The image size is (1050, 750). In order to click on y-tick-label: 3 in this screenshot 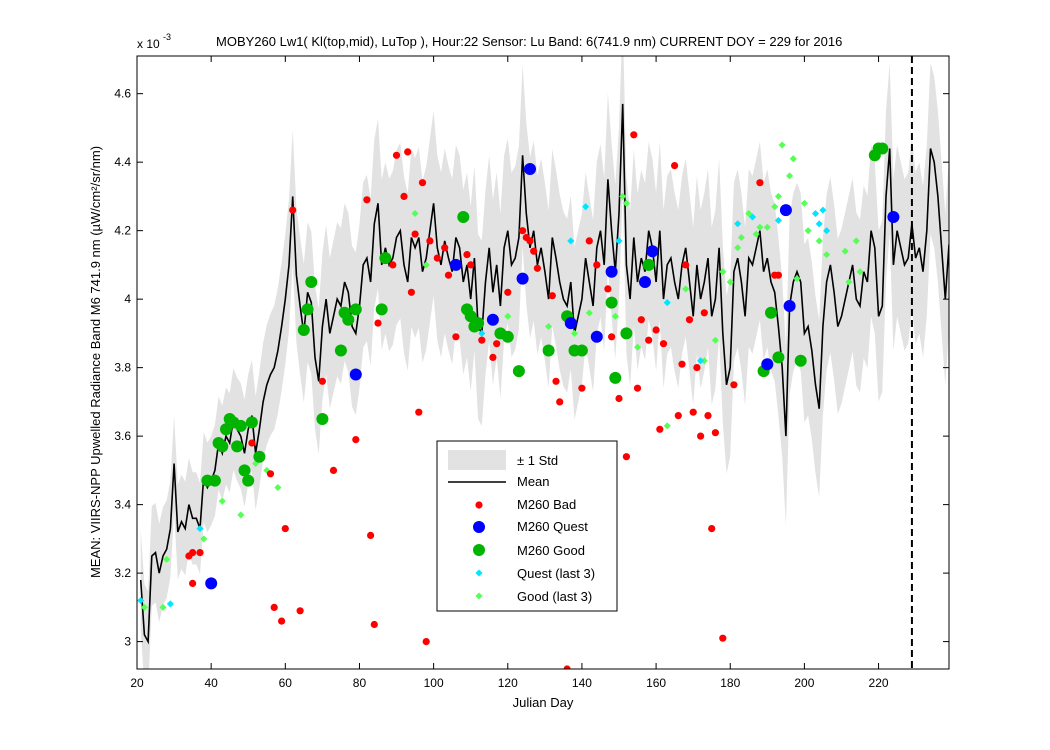, I will do `click(127, 642)`.